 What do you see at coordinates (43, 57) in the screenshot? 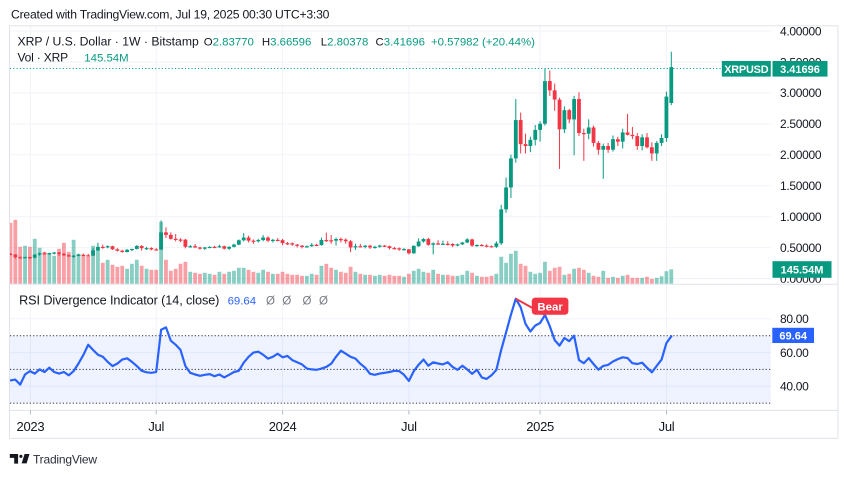
I see `svg-text: Vol · XRP` at bounding box center [43, 57].